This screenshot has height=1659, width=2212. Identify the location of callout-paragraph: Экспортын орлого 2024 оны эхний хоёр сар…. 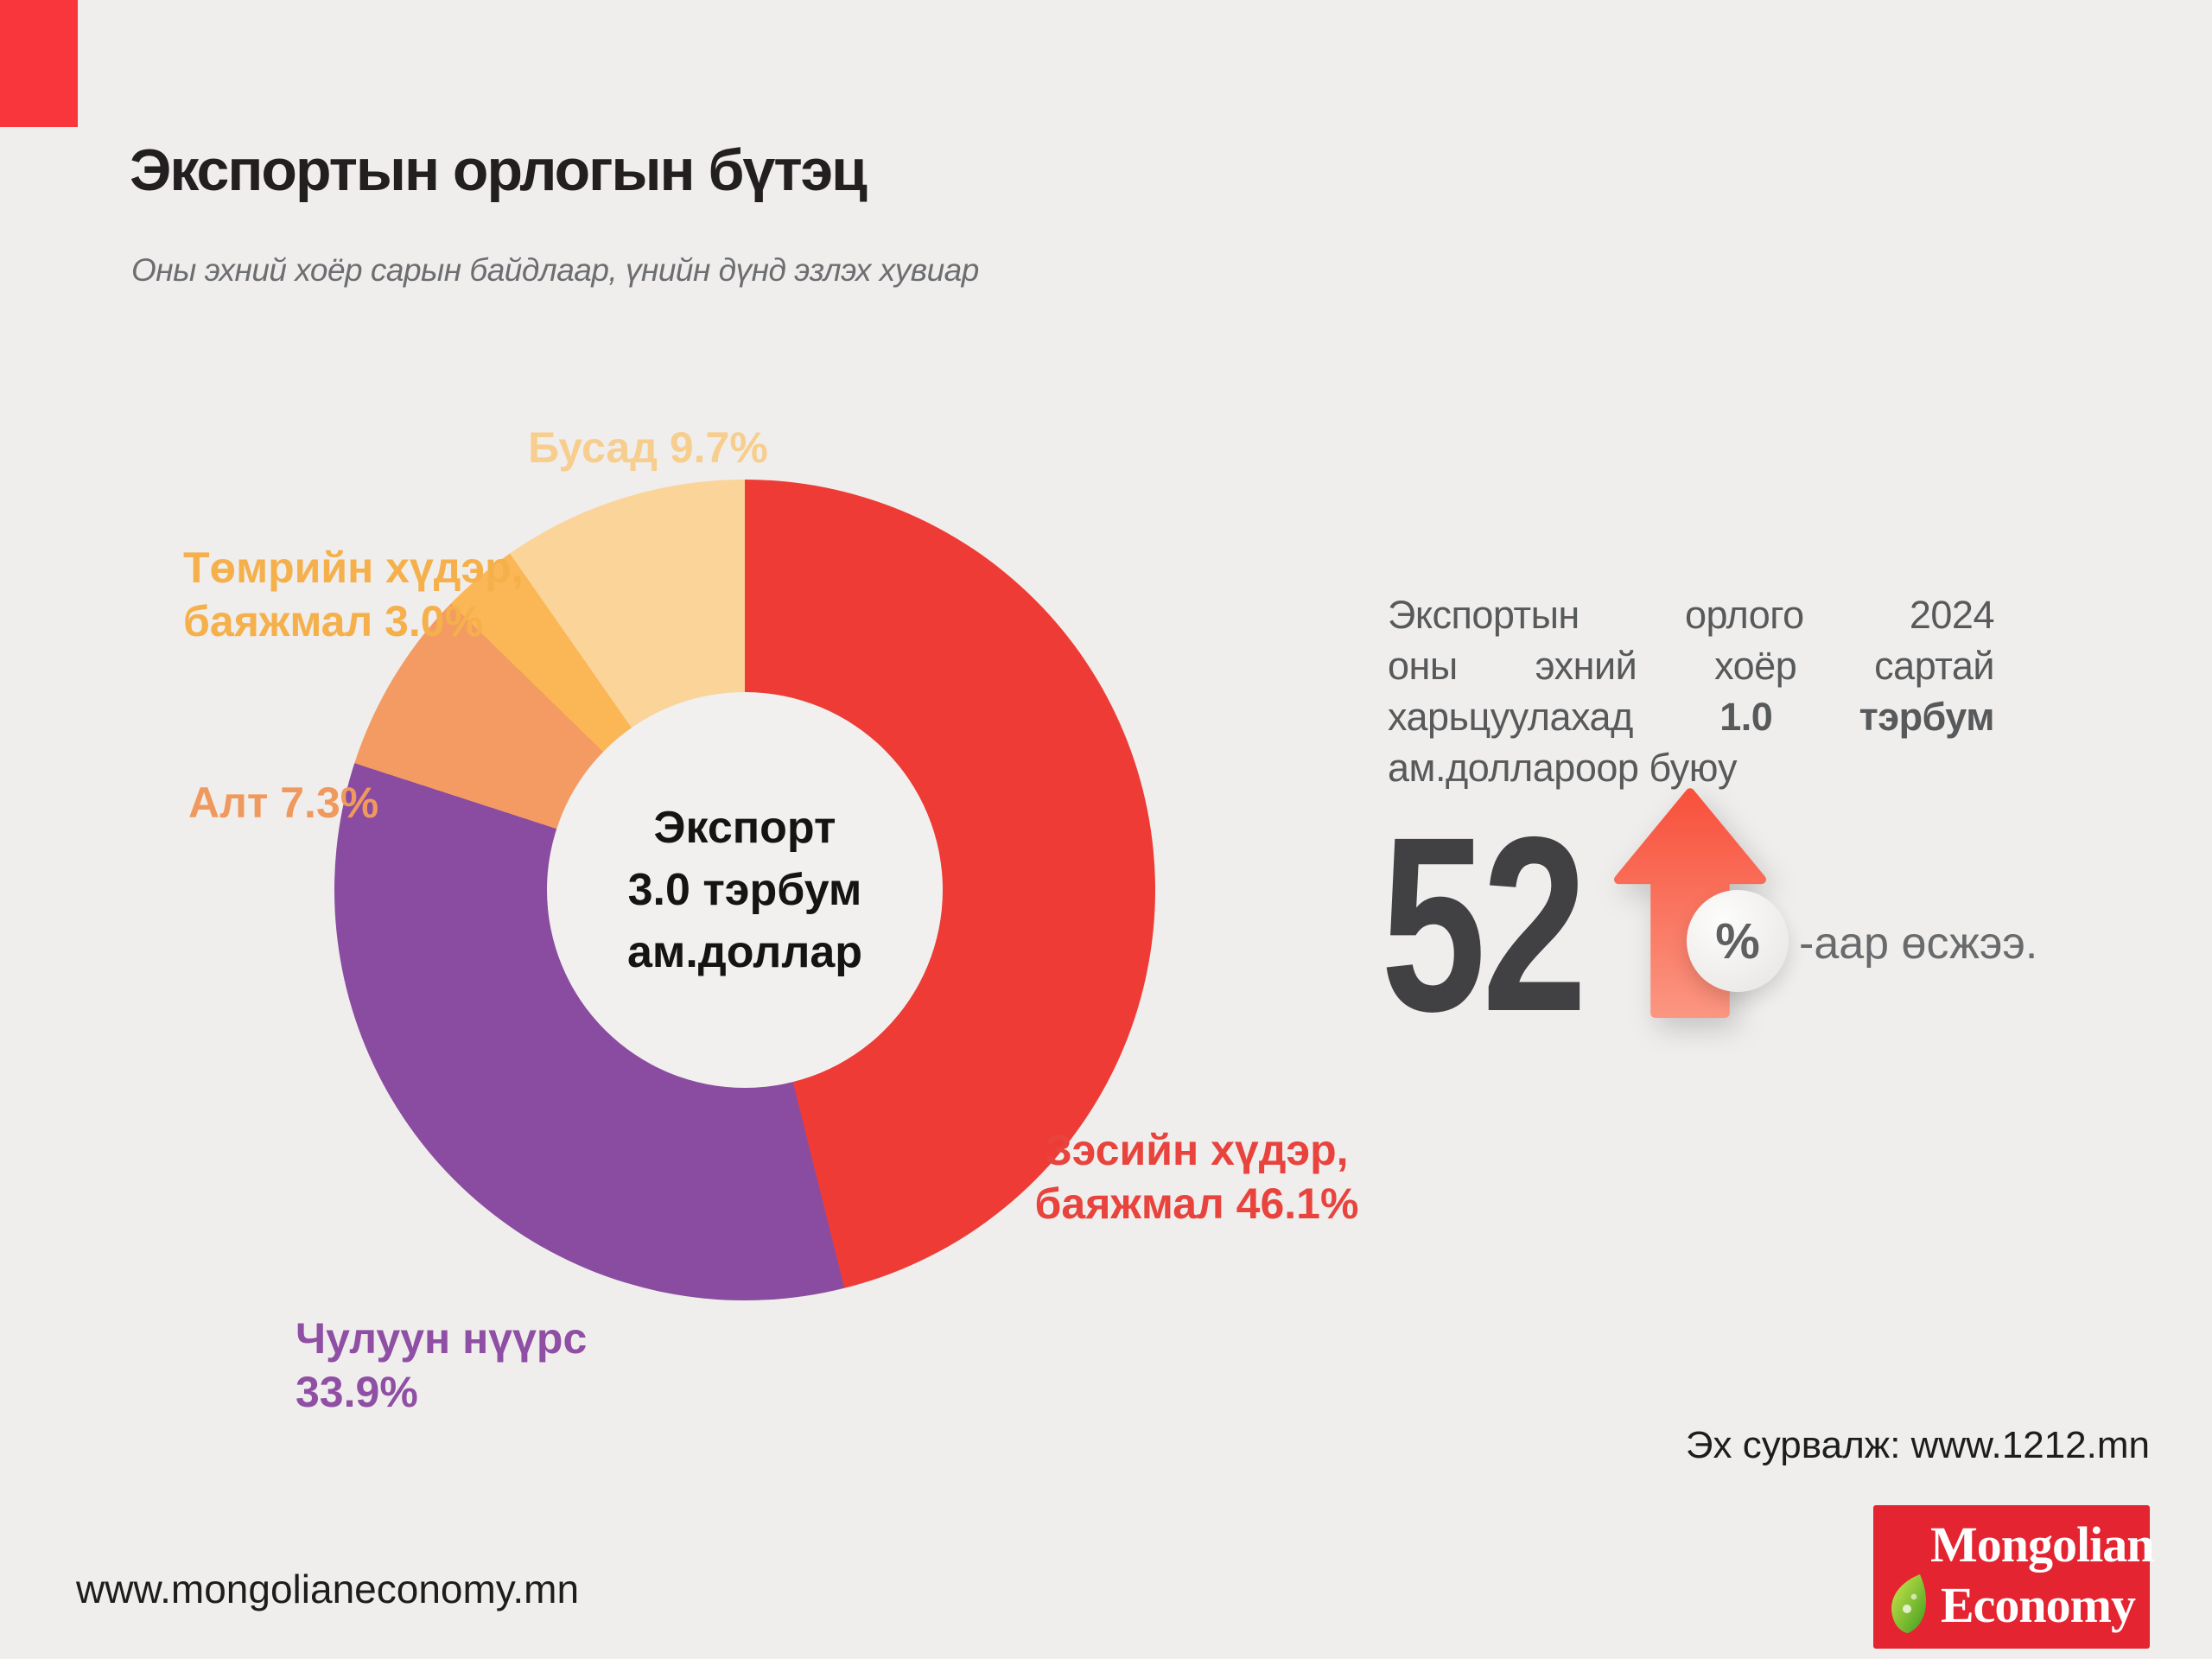
(1691, 691).